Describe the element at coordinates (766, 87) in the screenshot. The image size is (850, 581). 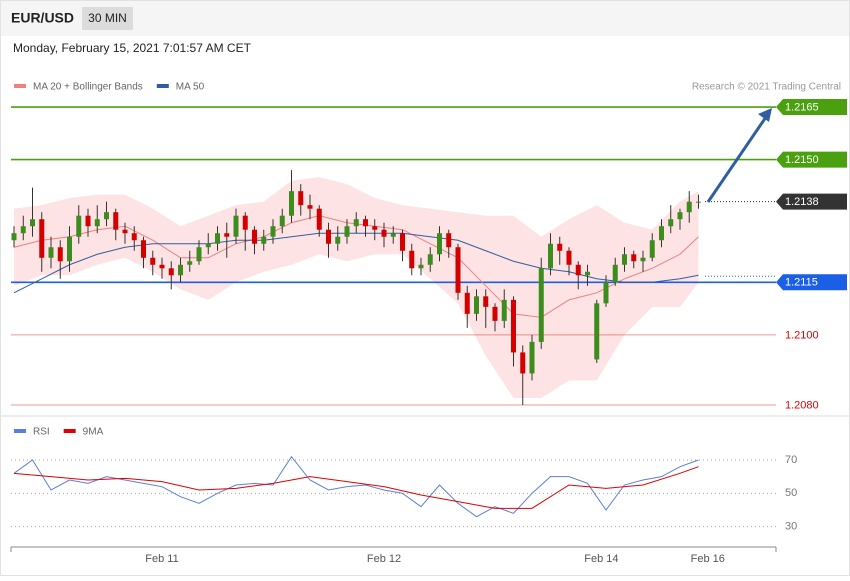
I see `credit: Research © 2021 Trading Central` at that location.